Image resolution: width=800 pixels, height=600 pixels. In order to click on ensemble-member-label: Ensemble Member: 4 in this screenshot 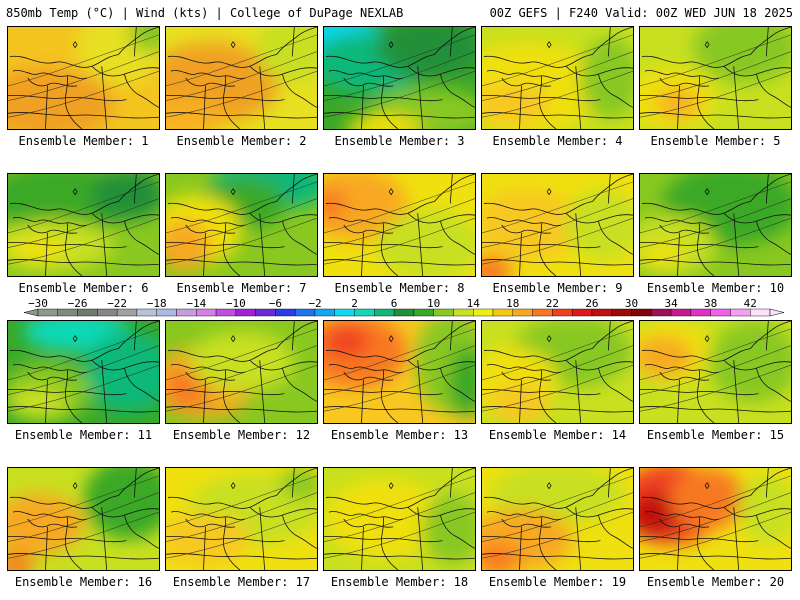, I will do `click(557, 141)`.